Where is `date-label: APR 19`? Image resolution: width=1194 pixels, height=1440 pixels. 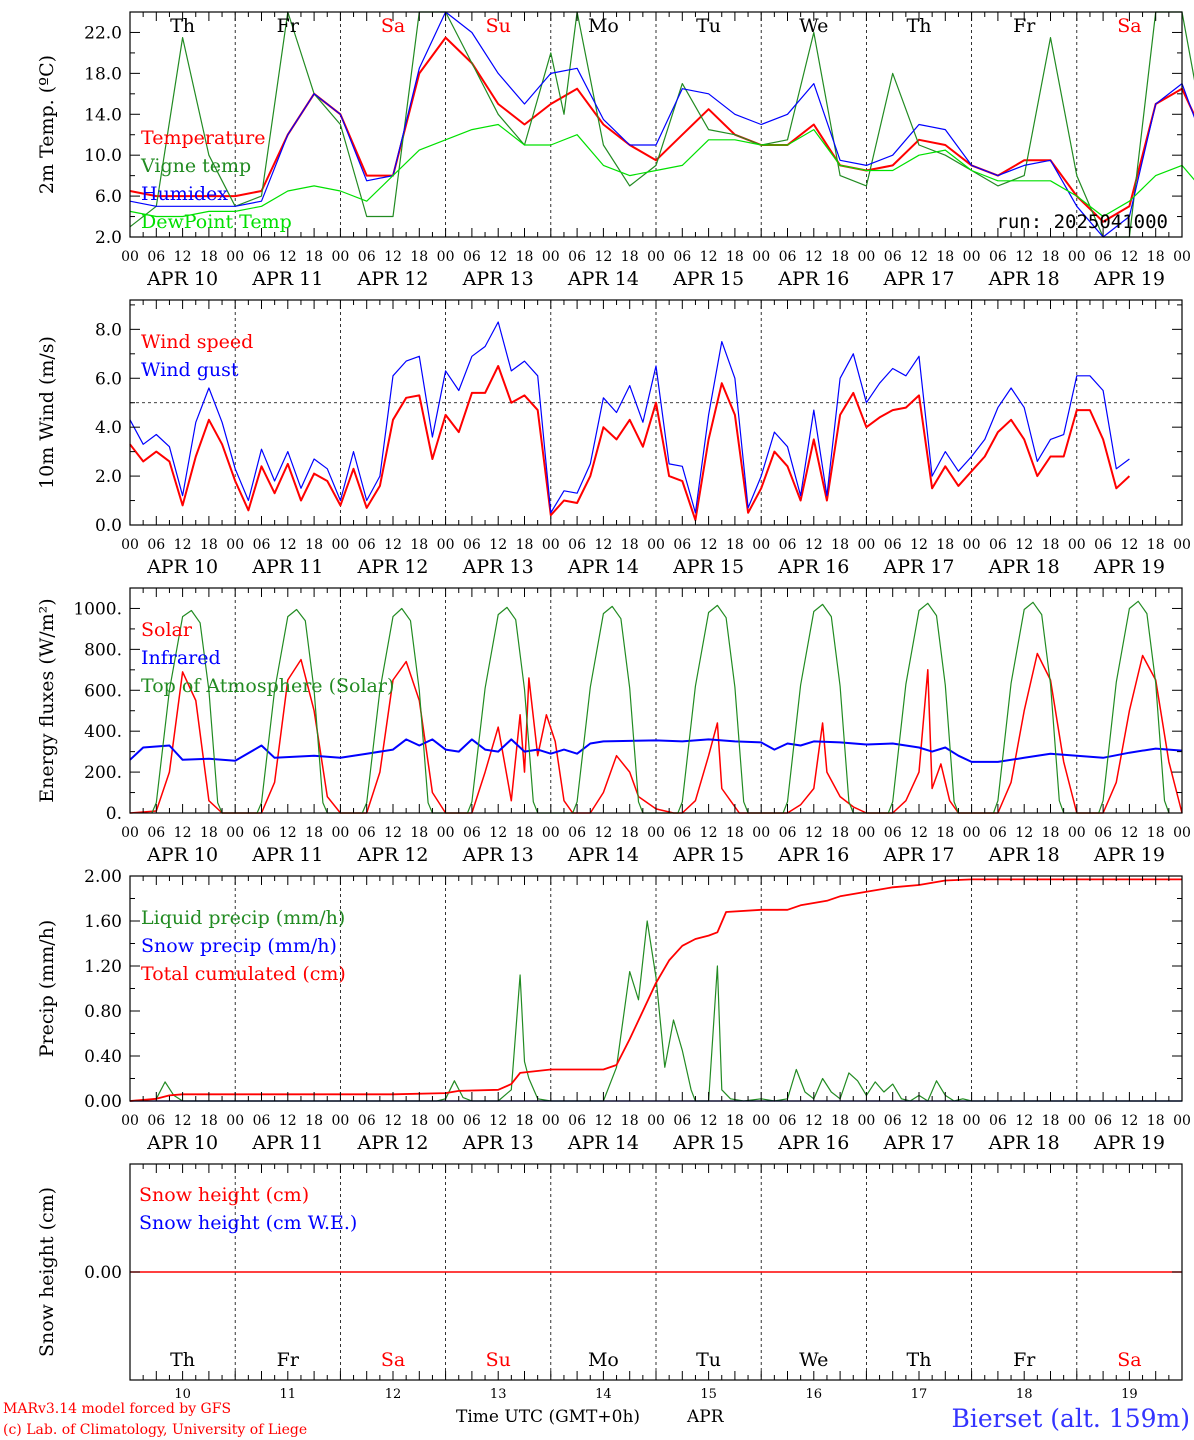
date-label: APR 19 is located at coordinates (1129, 567).